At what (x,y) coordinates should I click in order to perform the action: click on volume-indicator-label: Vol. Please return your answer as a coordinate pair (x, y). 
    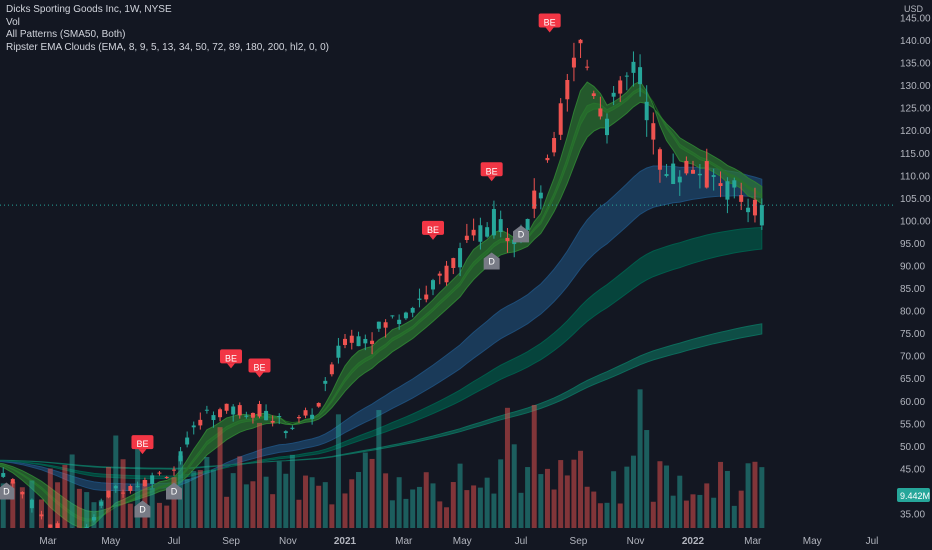
    Looking at the image, I should click on (13, 22).